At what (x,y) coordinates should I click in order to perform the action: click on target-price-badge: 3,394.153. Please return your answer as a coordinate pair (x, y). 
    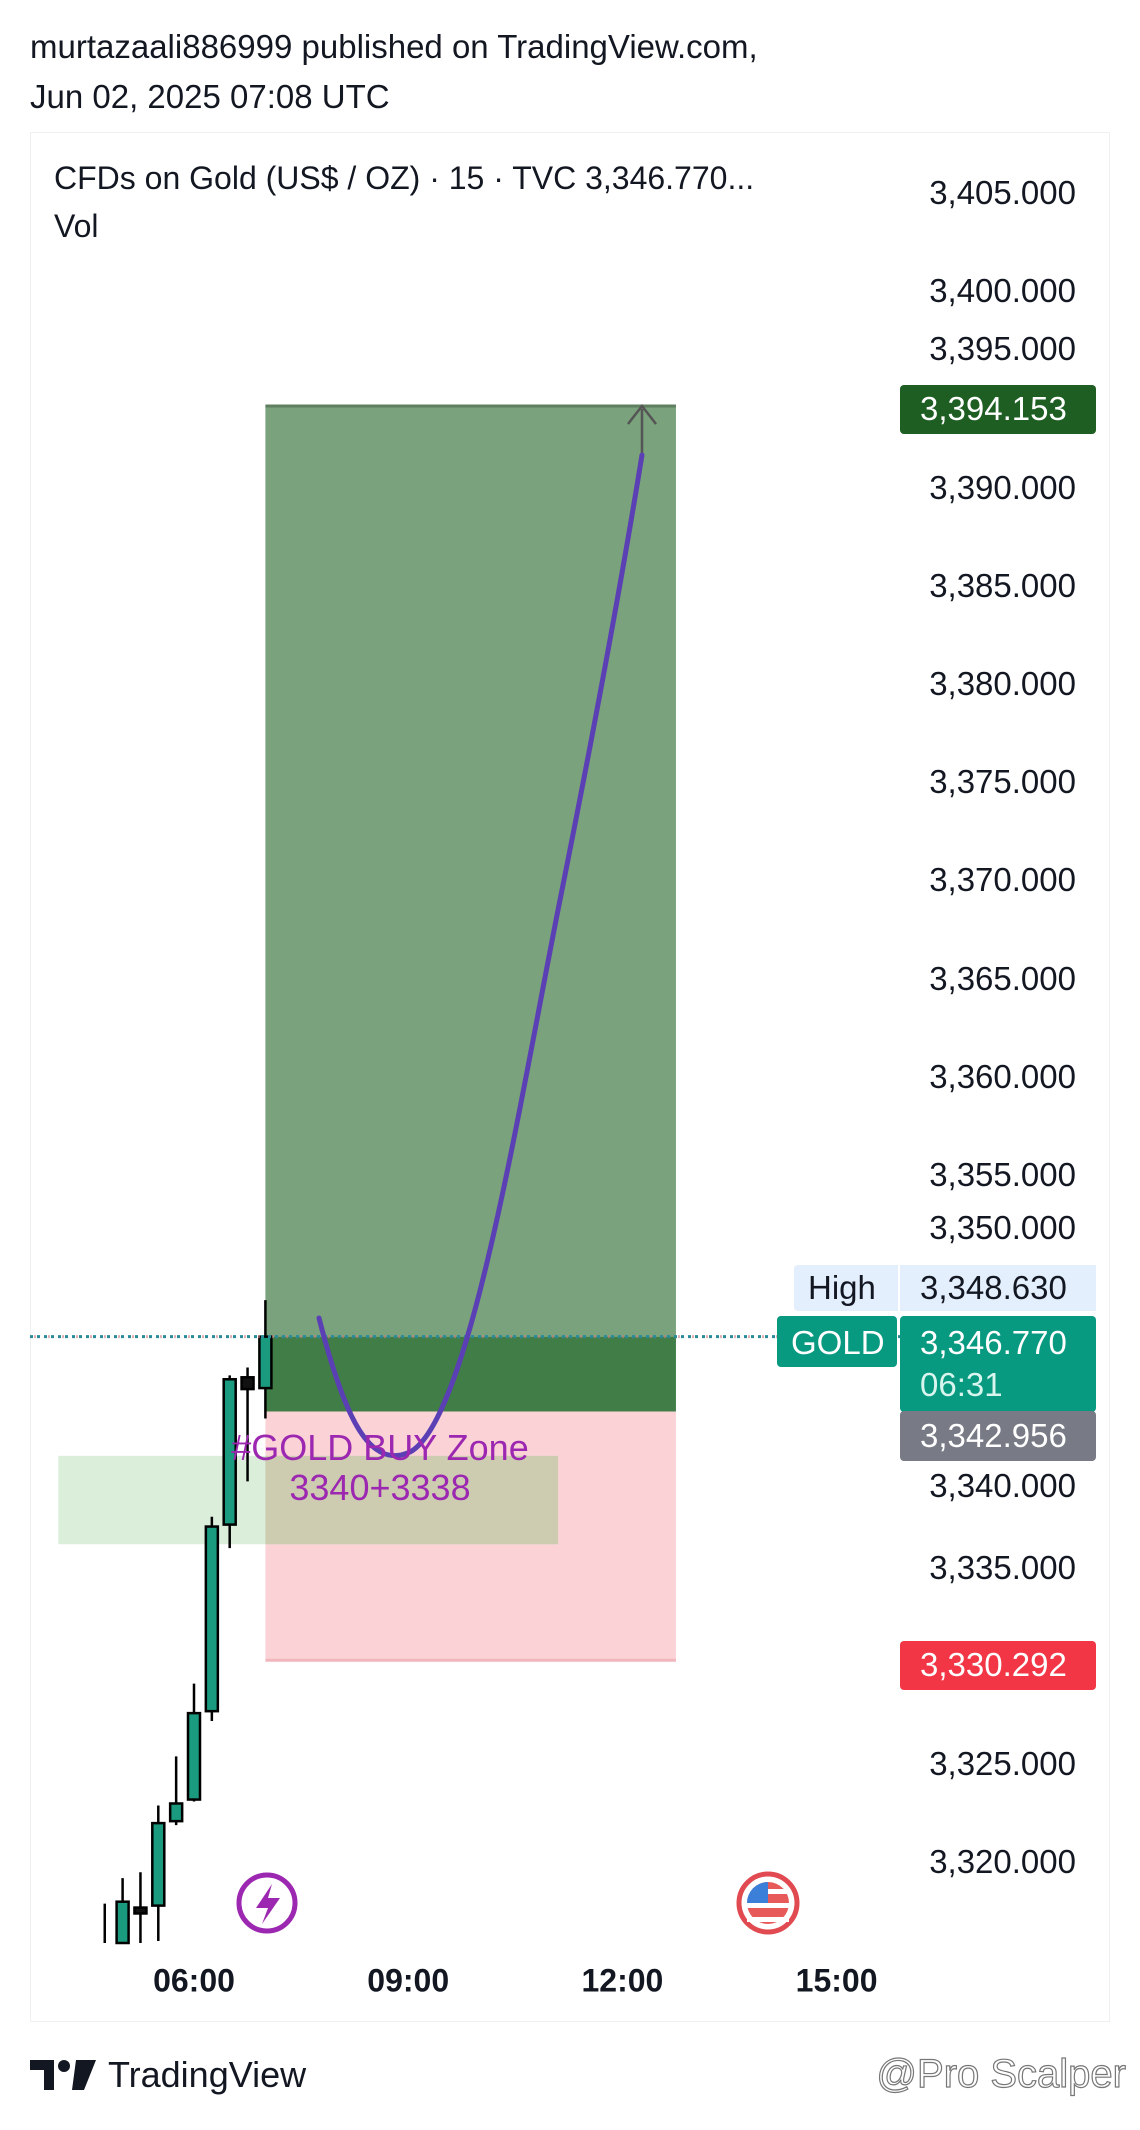
    Looking at the image, I should click on (998, 409).